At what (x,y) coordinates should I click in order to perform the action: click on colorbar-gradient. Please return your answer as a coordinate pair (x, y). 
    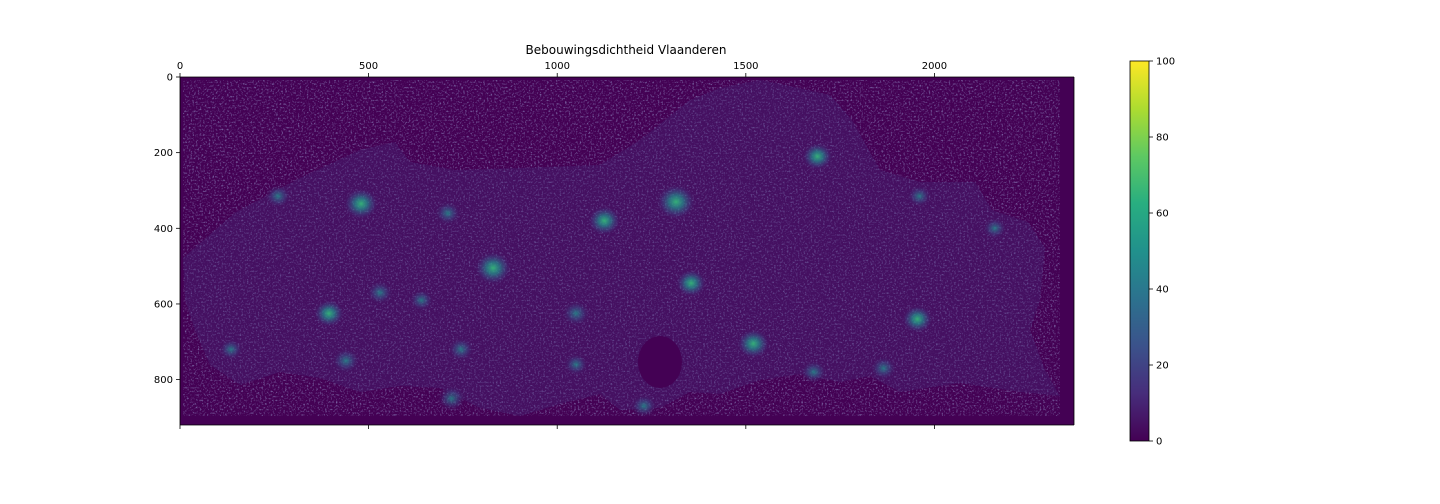
    Looking at the image, I should click on (1139, 251).